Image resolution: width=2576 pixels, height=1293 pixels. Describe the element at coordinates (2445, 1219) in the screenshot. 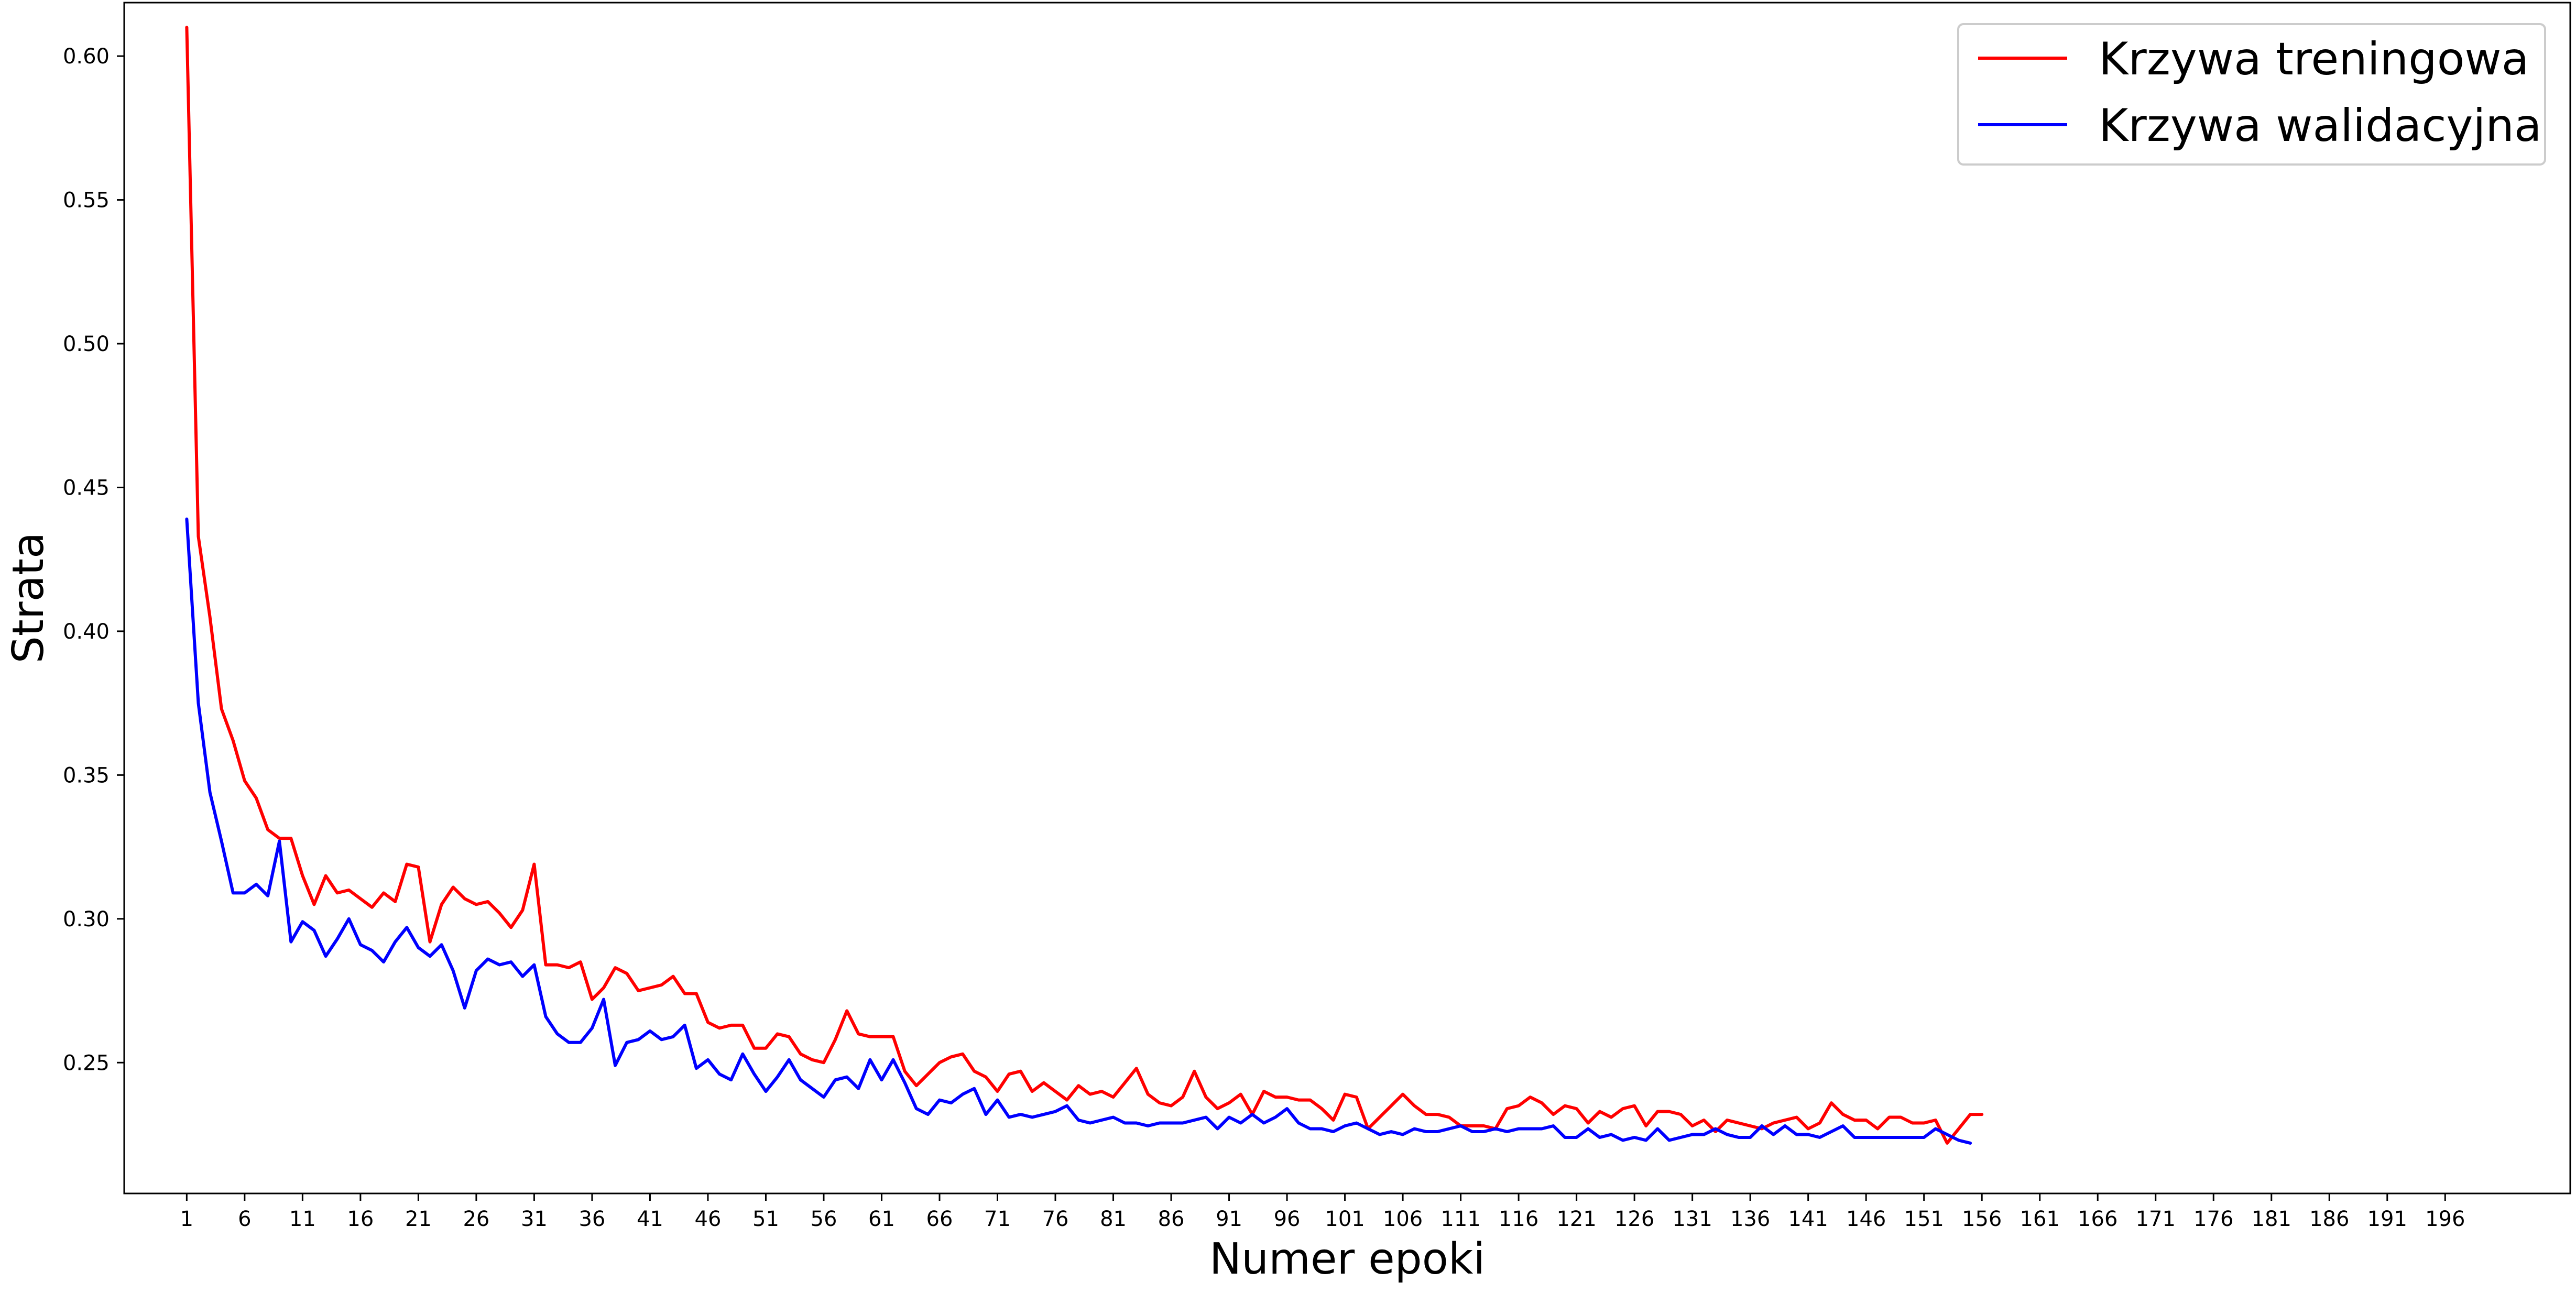

I see `x-tick-label: 196` at that location.